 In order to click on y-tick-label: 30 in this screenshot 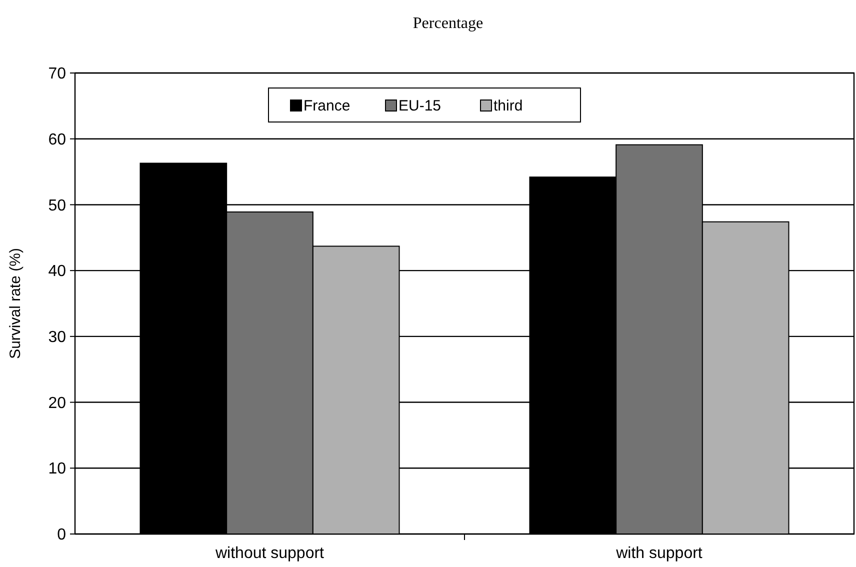, I will do `click(57, 337)`.